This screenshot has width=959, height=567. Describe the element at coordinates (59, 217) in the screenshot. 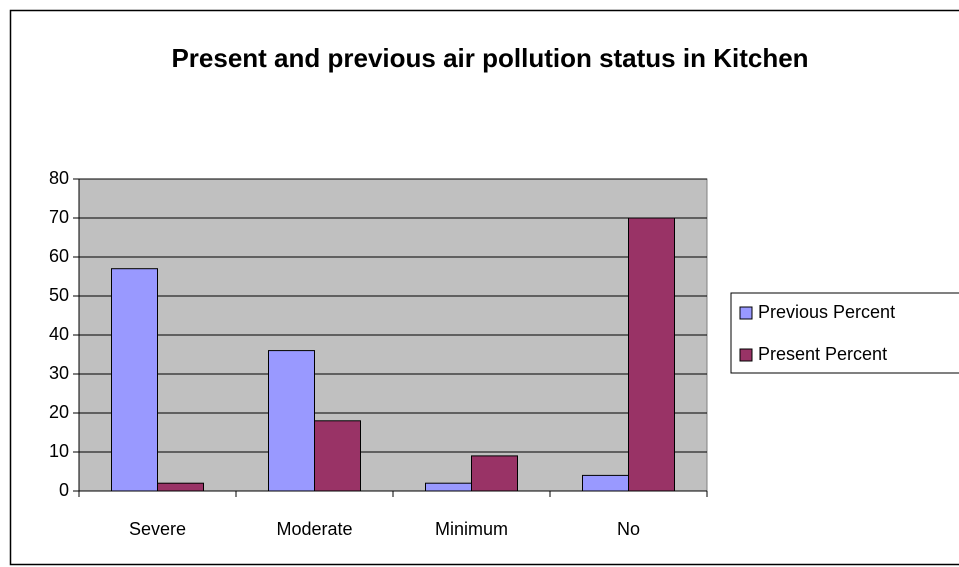

I see `y-tick-label: 70` at that location.